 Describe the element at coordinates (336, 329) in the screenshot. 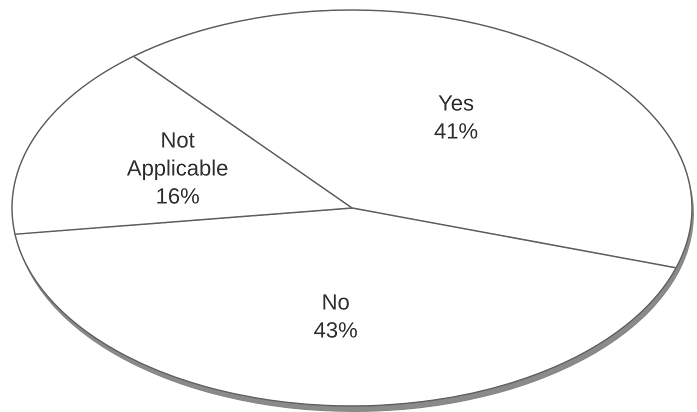

I see `data-label: 43%` at that location.